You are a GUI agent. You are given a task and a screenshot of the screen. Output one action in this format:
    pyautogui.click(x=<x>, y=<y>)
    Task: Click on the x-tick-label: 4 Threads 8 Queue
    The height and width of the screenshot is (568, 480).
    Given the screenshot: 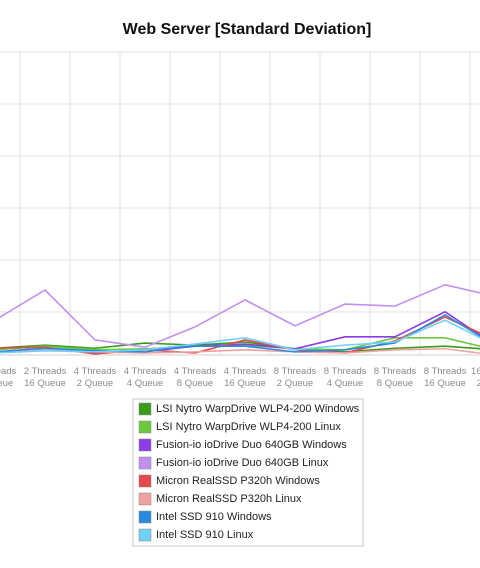 What is the action you would take?
    pyautogui.click(x=195, y=377)
    